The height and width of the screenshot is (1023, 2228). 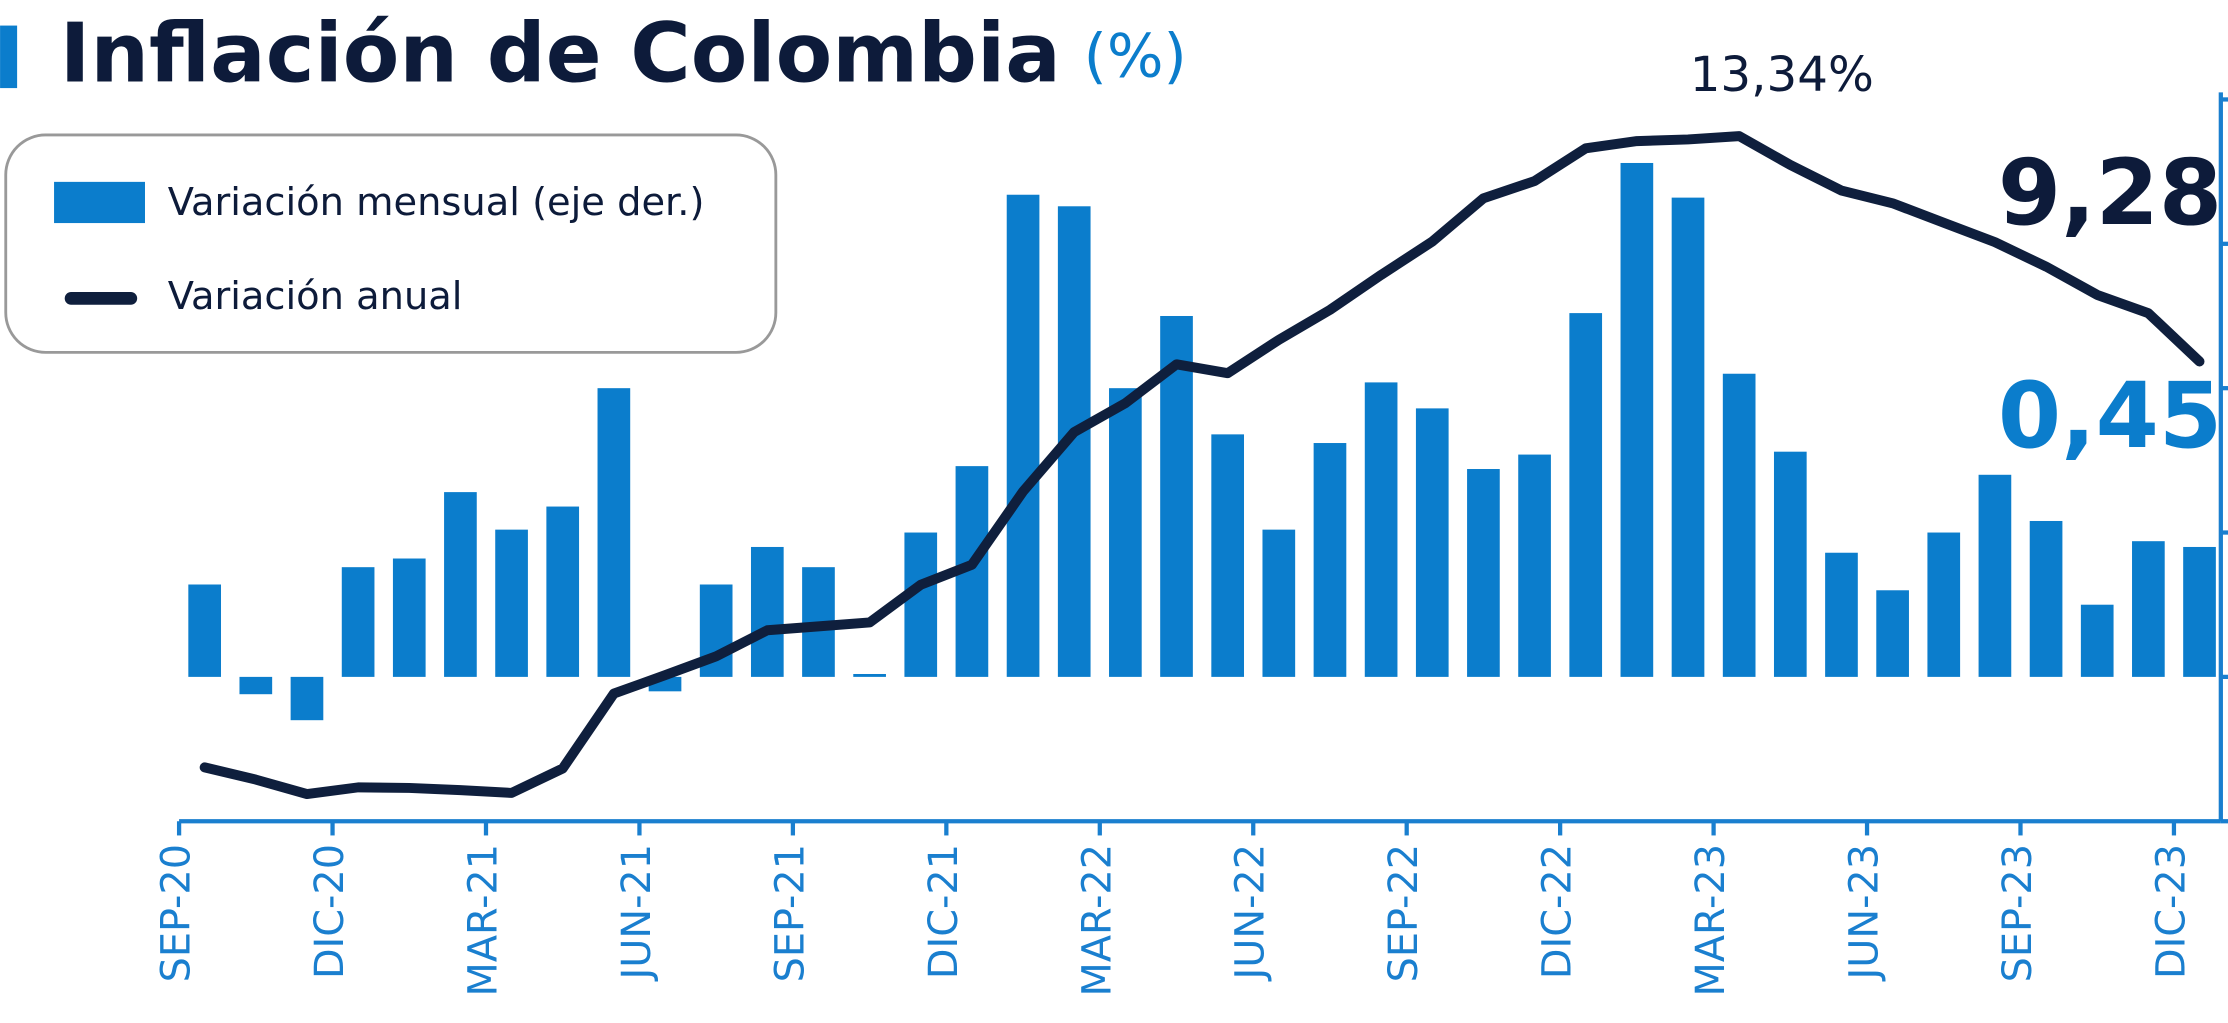 I want to click on x-tick-label: DIC-22, so click(x=1558, y=911).